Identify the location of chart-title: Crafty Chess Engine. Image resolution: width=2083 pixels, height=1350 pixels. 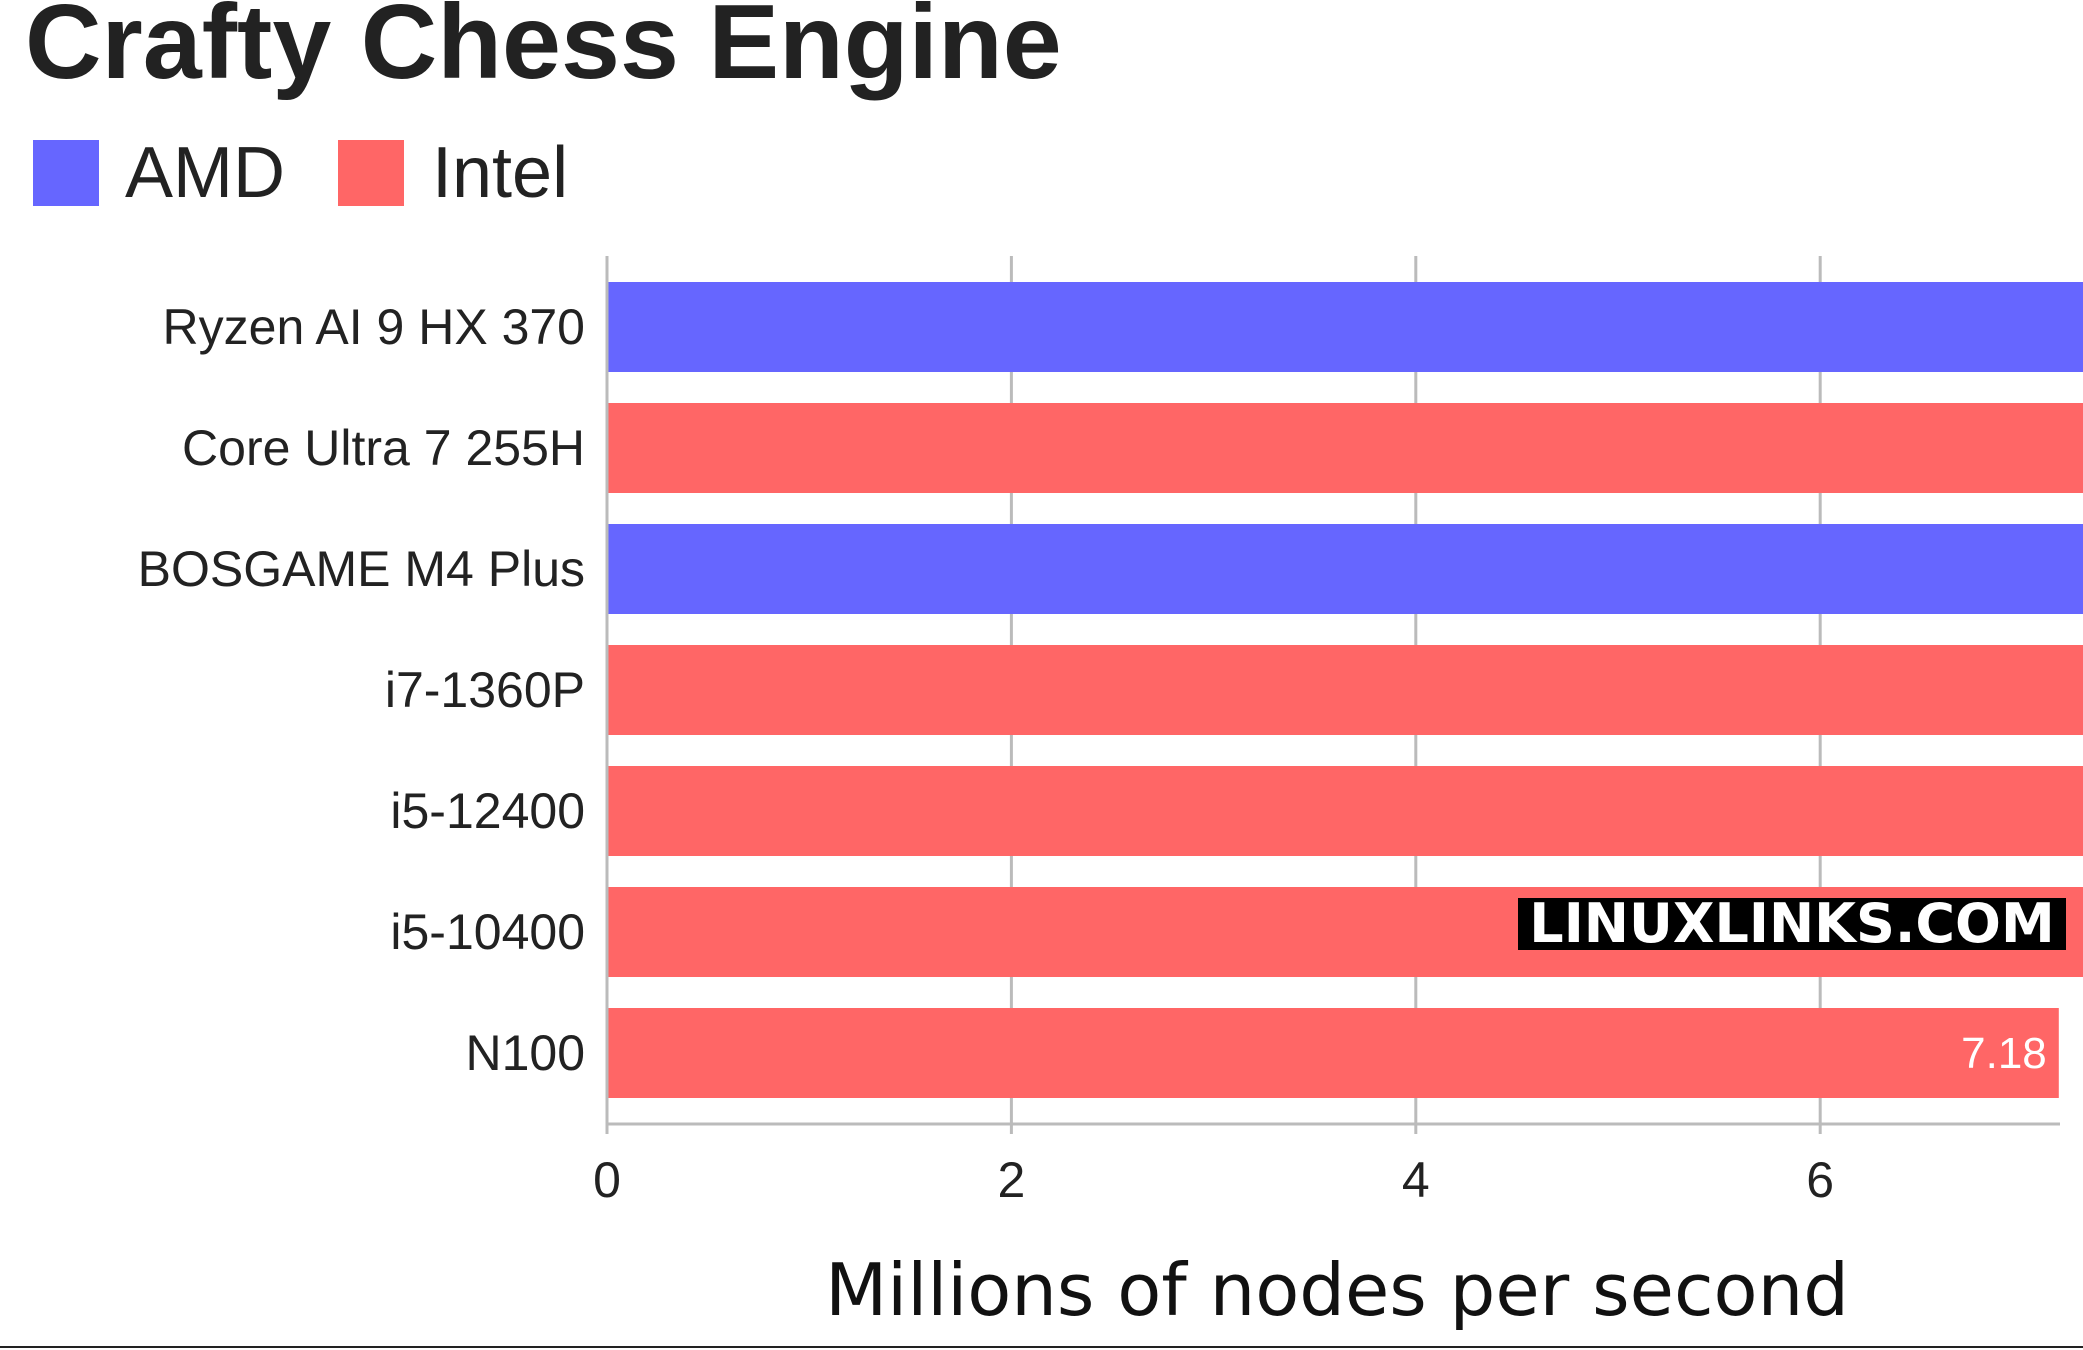
(543, 50).